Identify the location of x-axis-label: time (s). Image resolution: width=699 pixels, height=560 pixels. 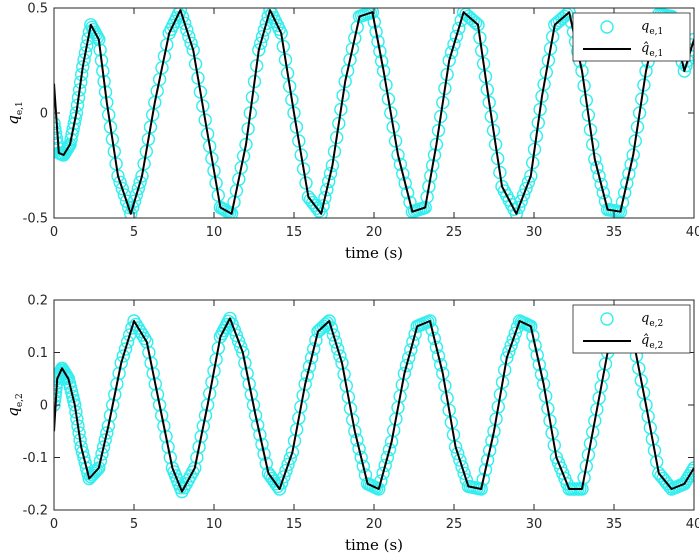
(374, 253).